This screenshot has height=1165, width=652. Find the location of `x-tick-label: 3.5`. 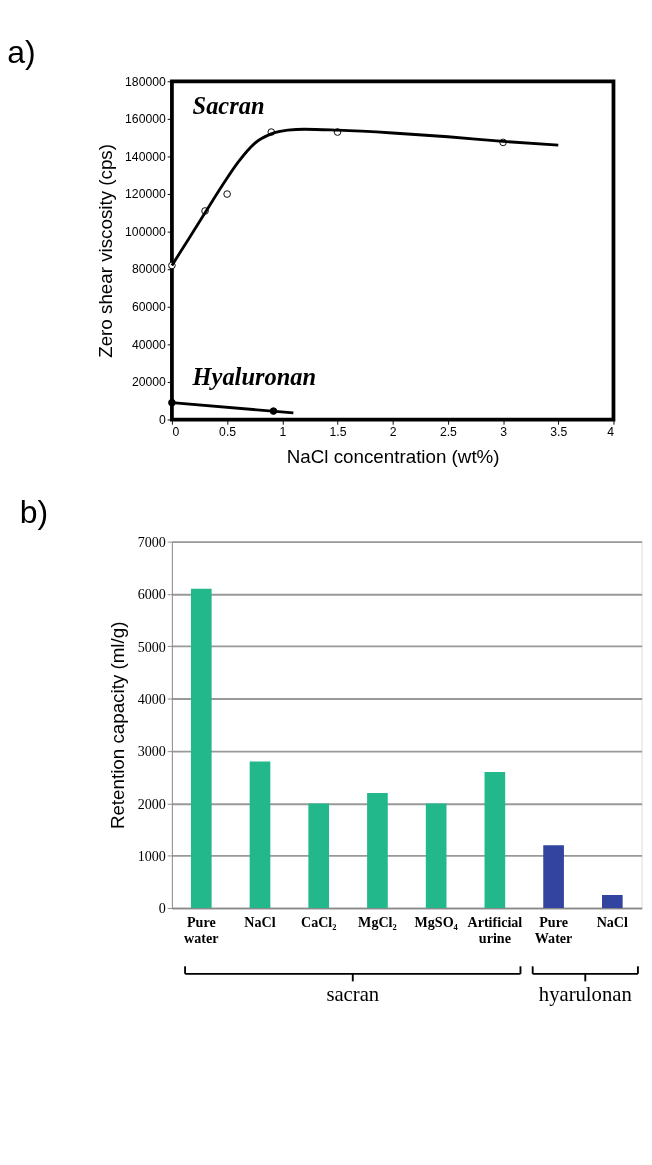

x-tick-label: 3.5 is located at coordinates (559, 431).